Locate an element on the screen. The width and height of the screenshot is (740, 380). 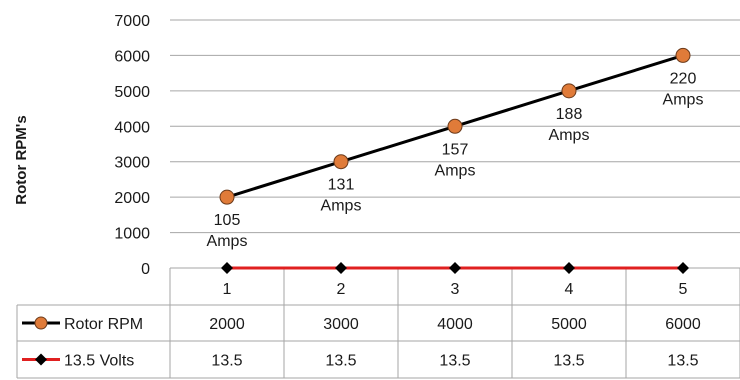
legend-key-rotor-rpm-marker is located at coordinates (41, 323).